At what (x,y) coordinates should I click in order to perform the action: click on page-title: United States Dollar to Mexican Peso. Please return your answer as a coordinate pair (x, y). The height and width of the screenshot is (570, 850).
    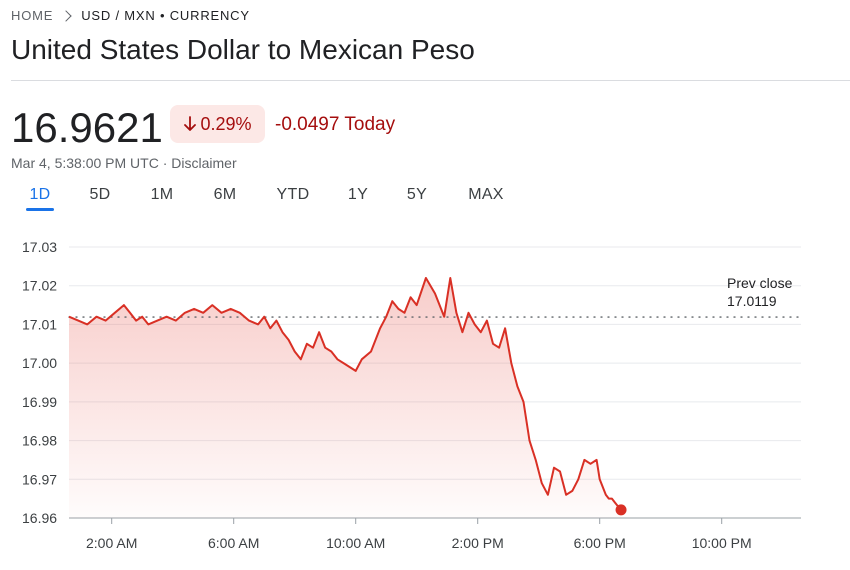
    Looking at the image, I should click on (243, 49).